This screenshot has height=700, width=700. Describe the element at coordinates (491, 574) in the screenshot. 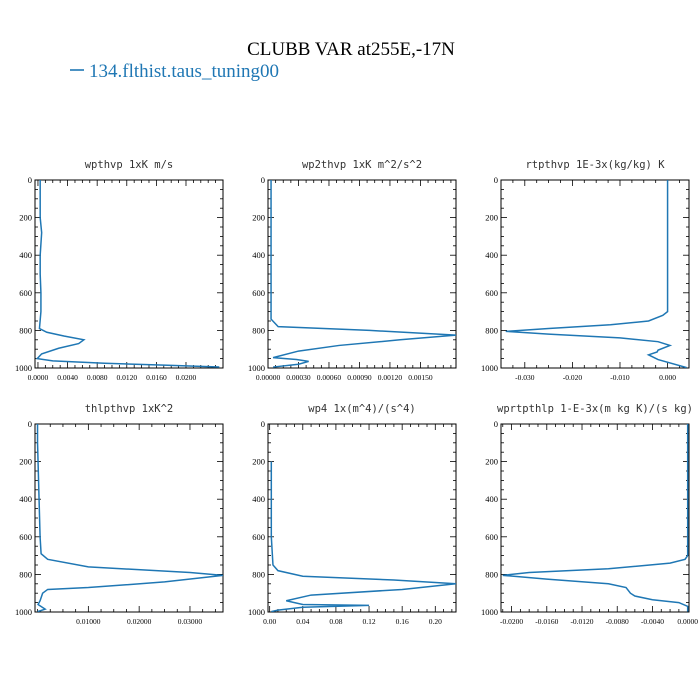

I see `panel-6-ytick-label: 800` at that location.